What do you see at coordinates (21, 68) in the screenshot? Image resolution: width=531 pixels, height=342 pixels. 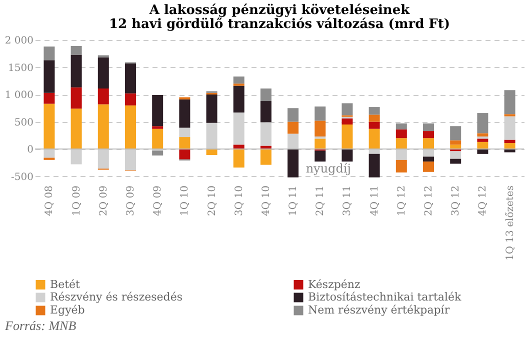 I see `y-tick-label: 1500` at bounding box center [21, 68].